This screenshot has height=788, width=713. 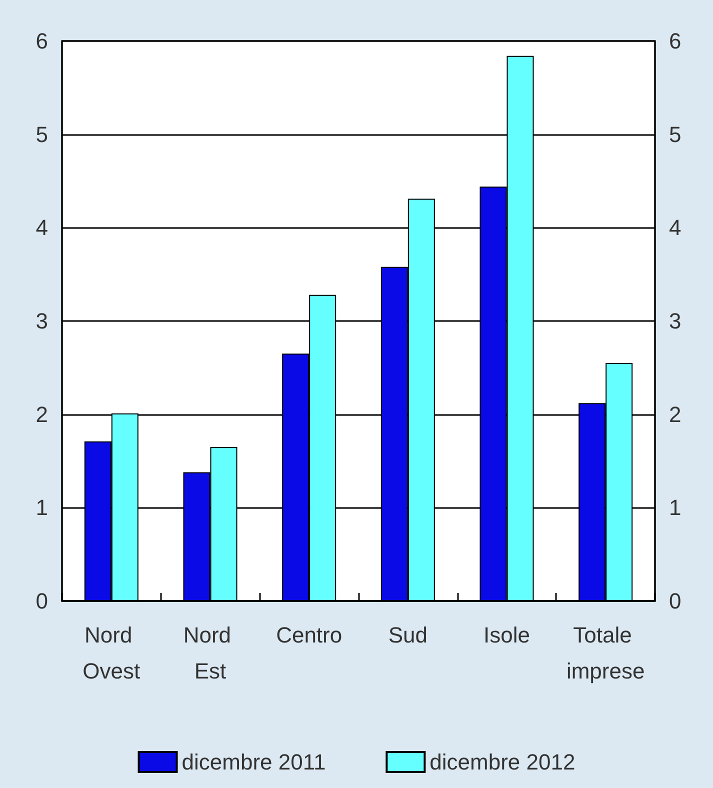 I want to click on y-tick-label: 2, so click(x=42, y=414).